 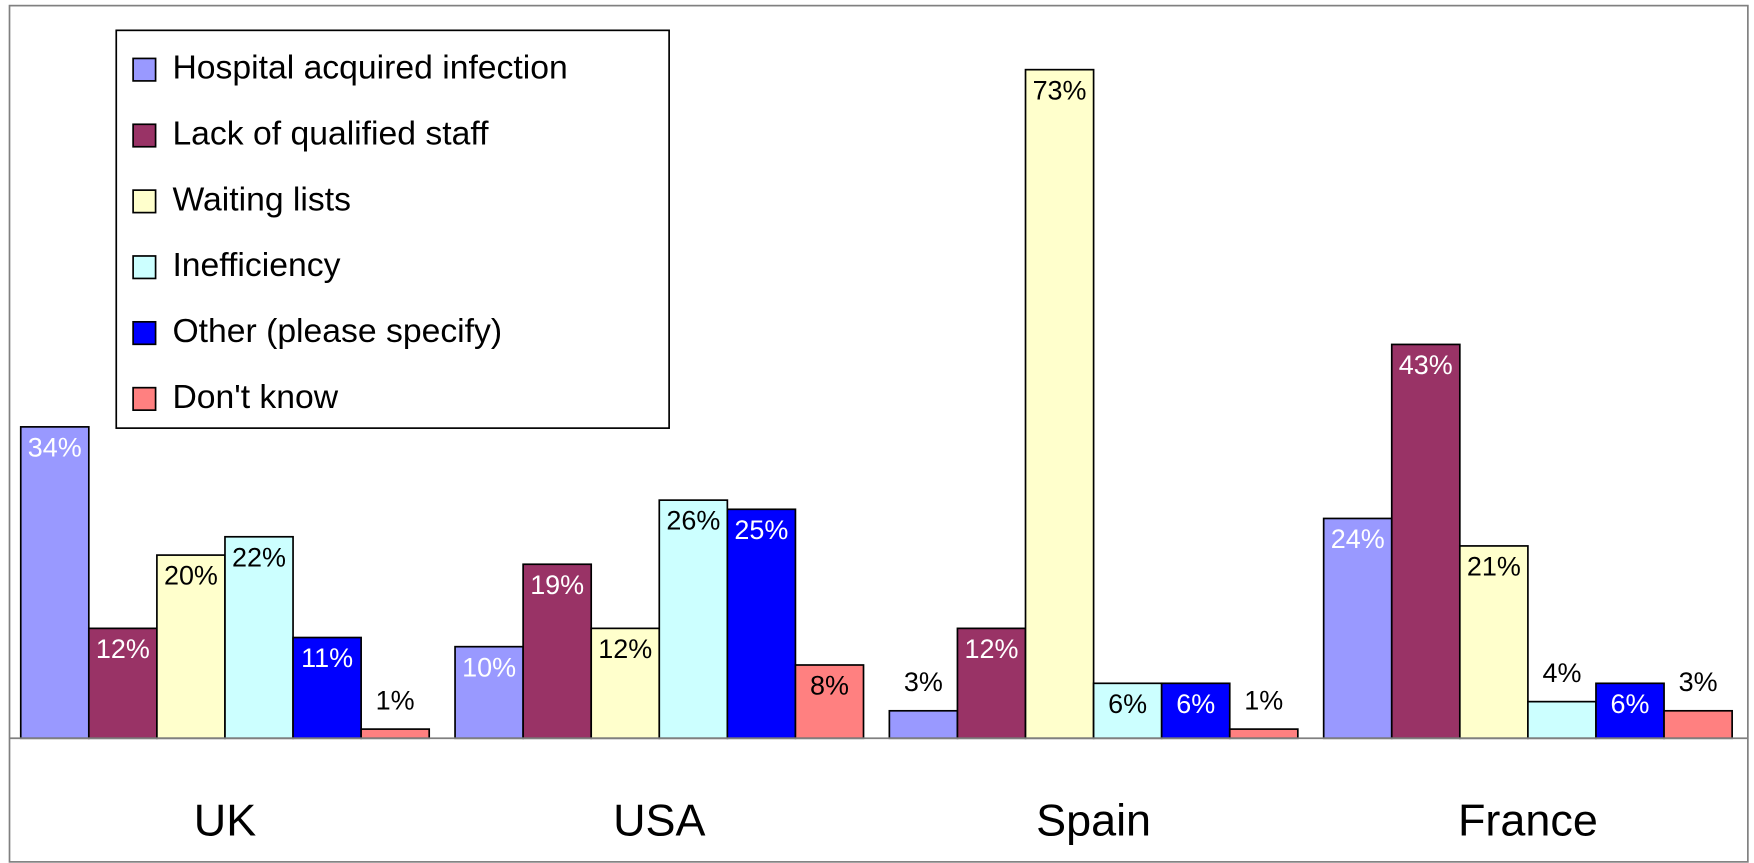 What do you see at coordinates (330, 133) in the screenshot?
I see `legend-label: Lack of qualified staff` at bounding box center [330, 133].